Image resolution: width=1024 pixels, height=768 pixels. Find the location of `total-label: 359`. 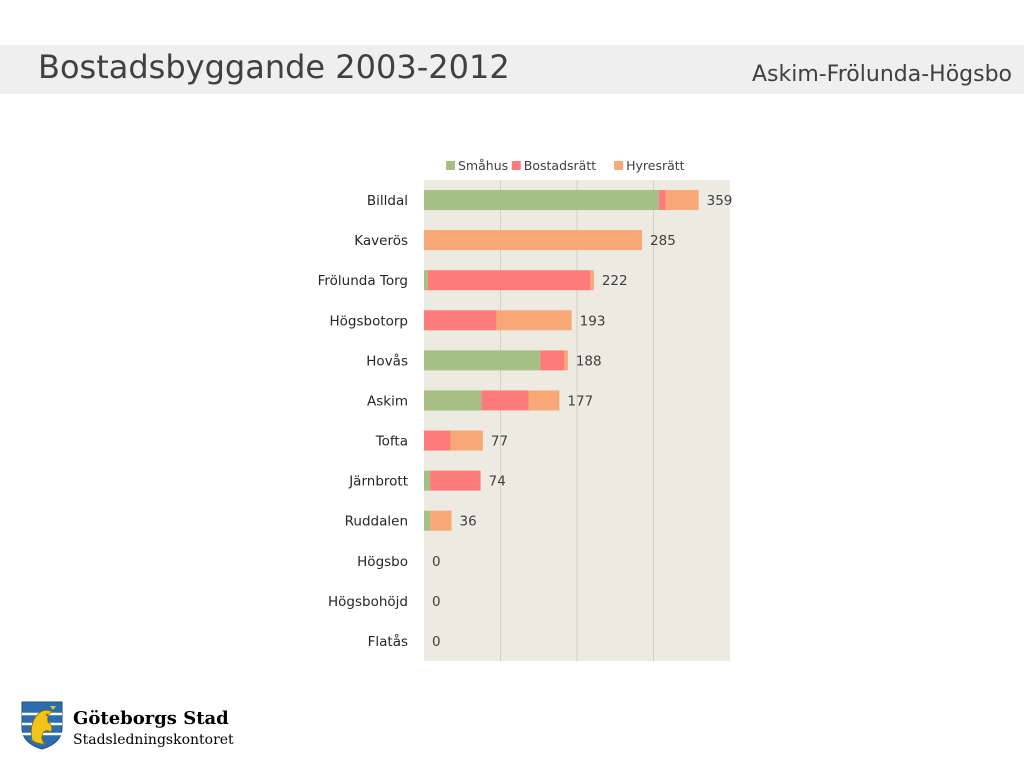

total-label: 359 is located at coordinates (720, 201).